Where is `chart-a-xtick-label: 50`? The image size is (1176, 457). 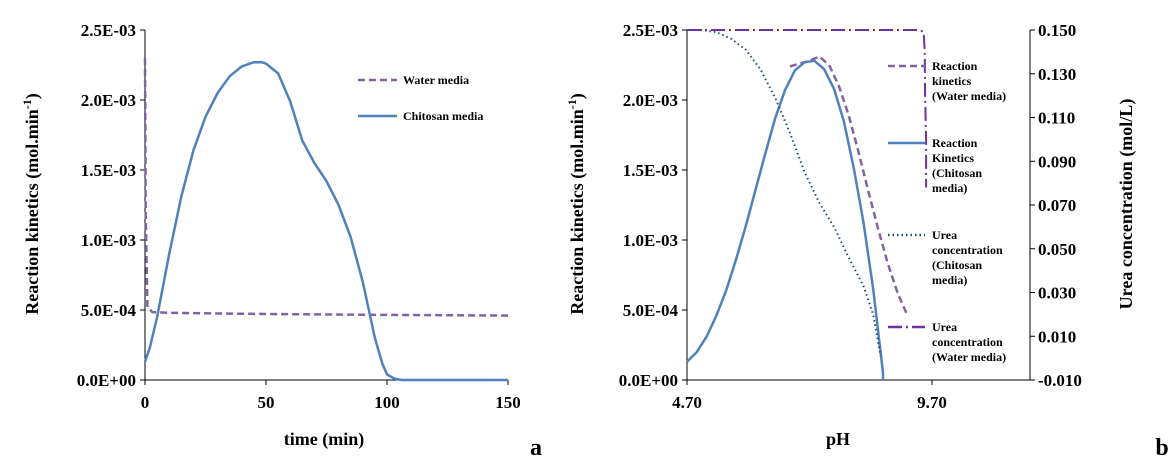 chart-a-xtick-label: 50 is located at coordinates (266, 402).